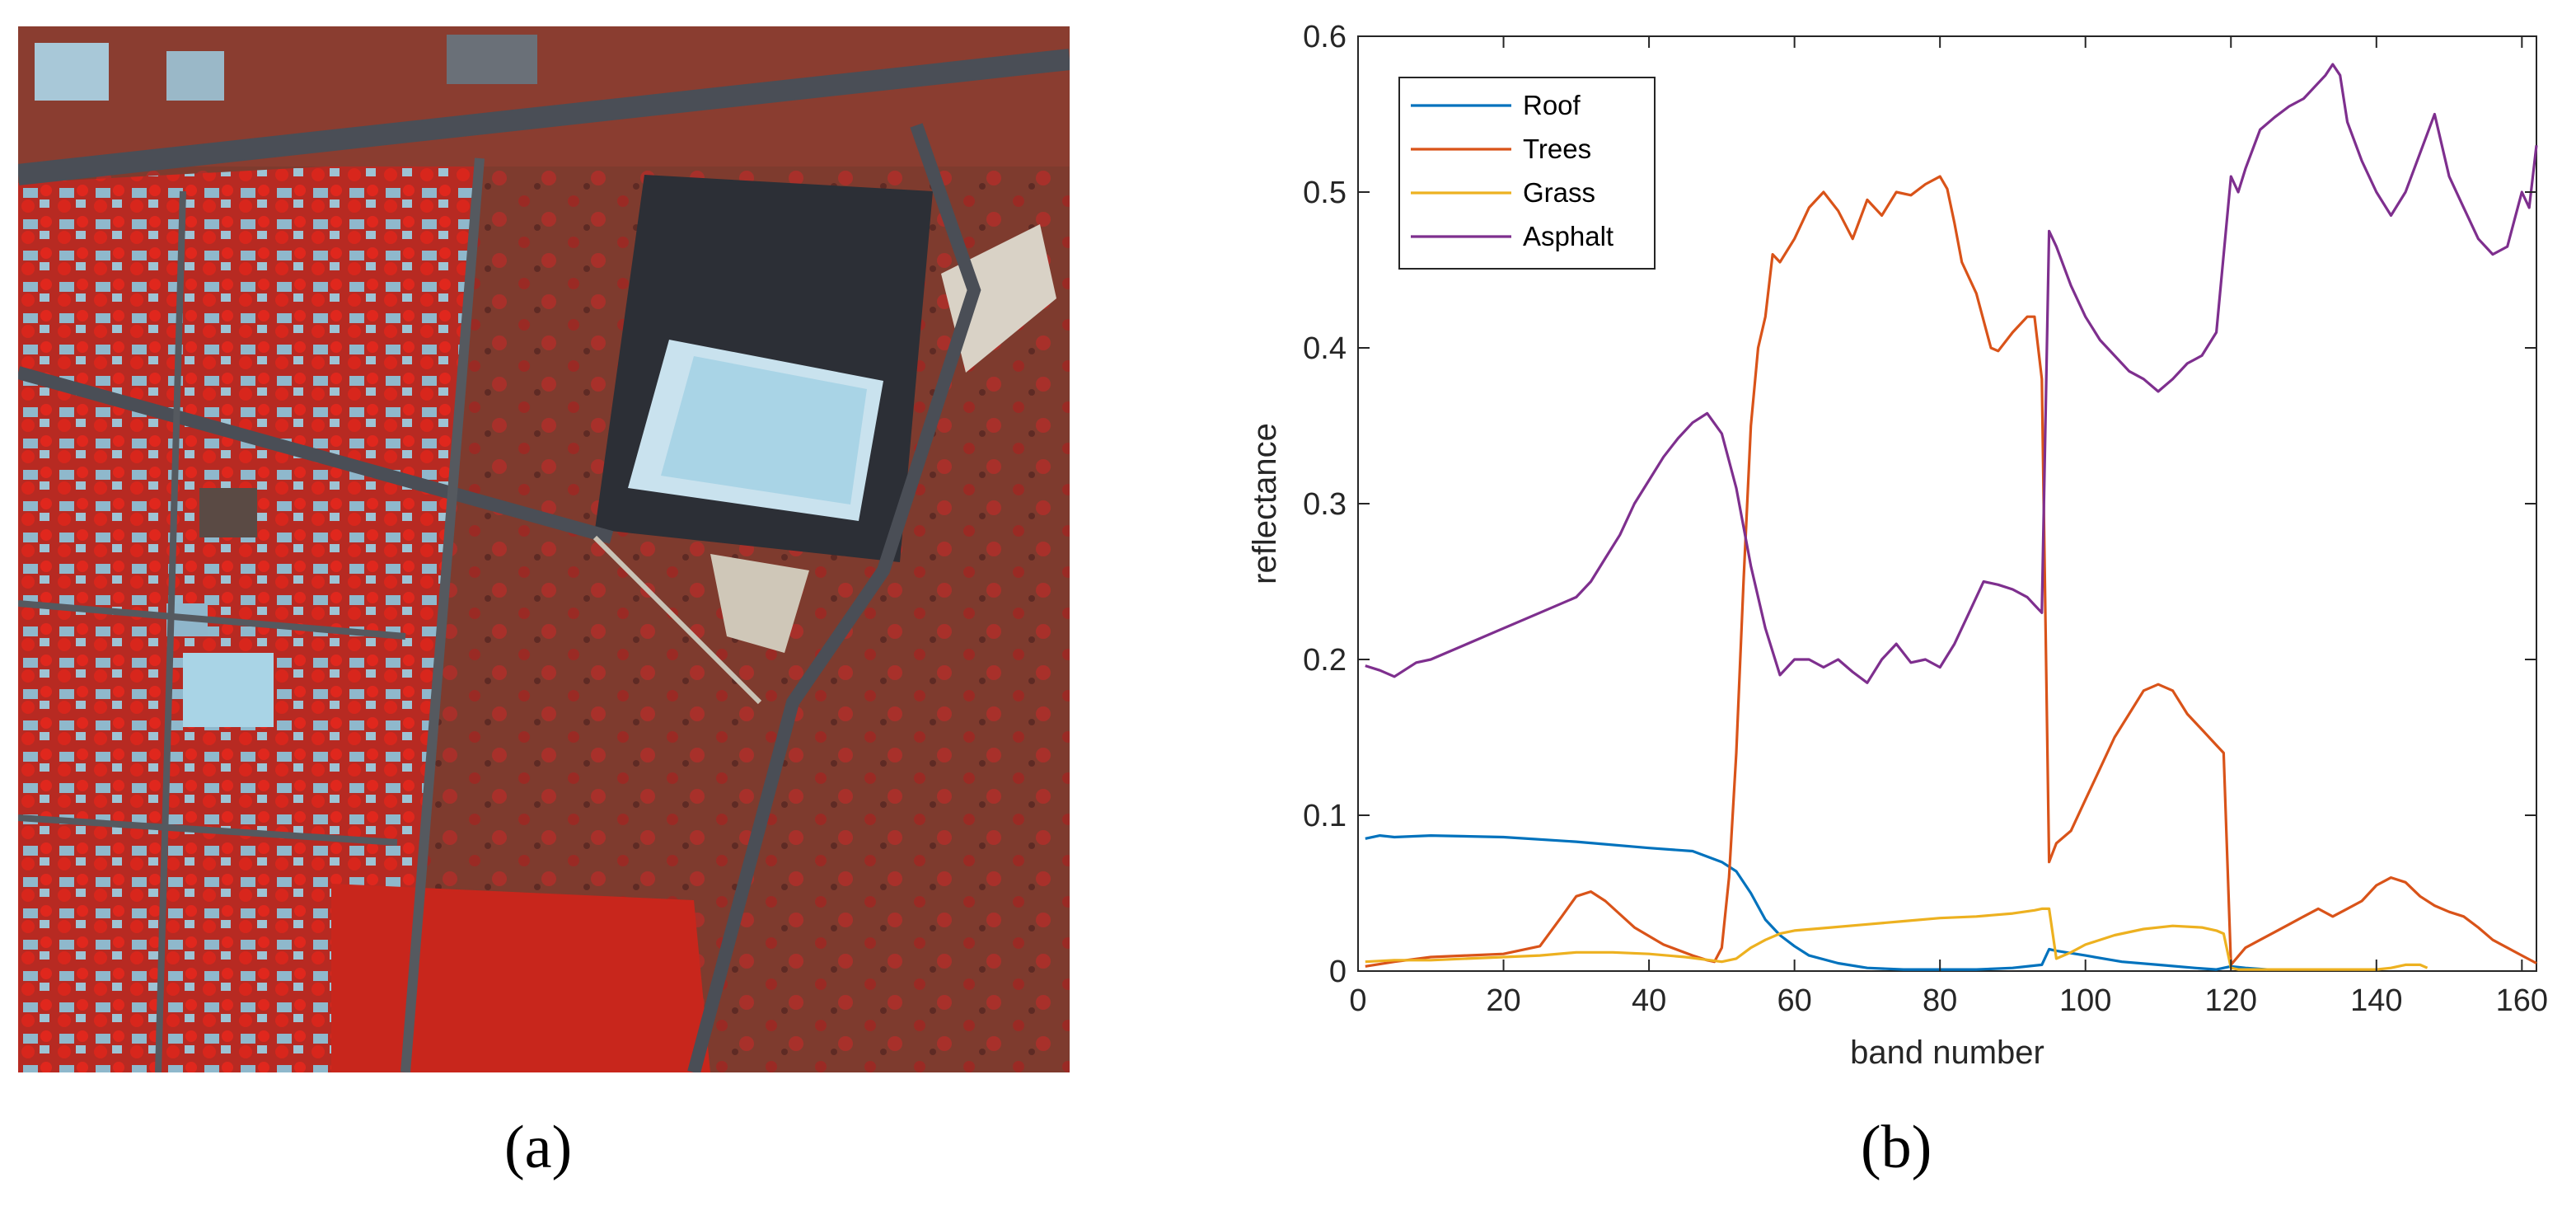  What do you see at coordinates (1552, 105) in the screenshot?
I see `legend-label-roof: Roof` at bounding box center [1552, 105].